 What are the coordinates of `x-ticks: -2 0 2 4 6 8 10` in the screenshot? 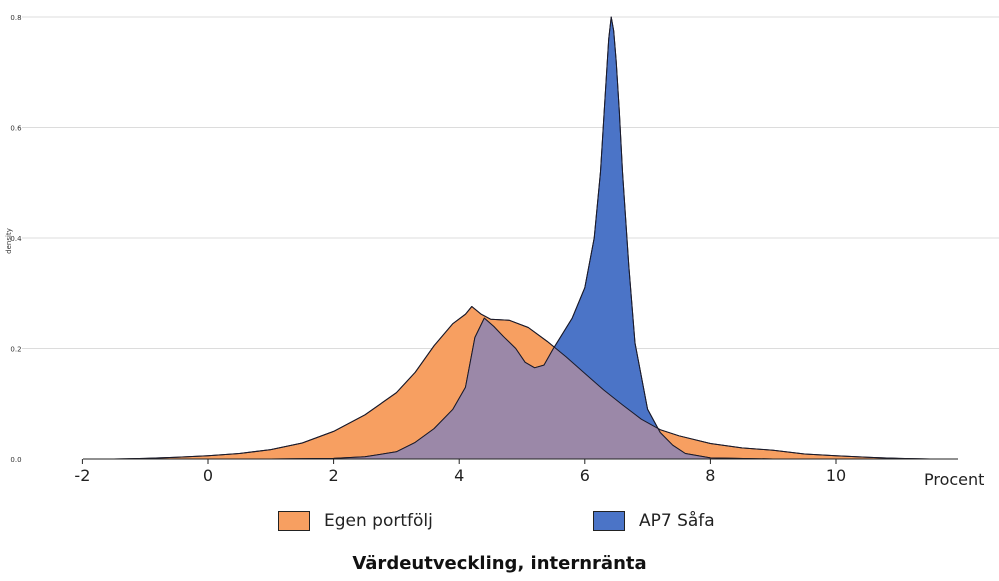 It's located at (460, 472).